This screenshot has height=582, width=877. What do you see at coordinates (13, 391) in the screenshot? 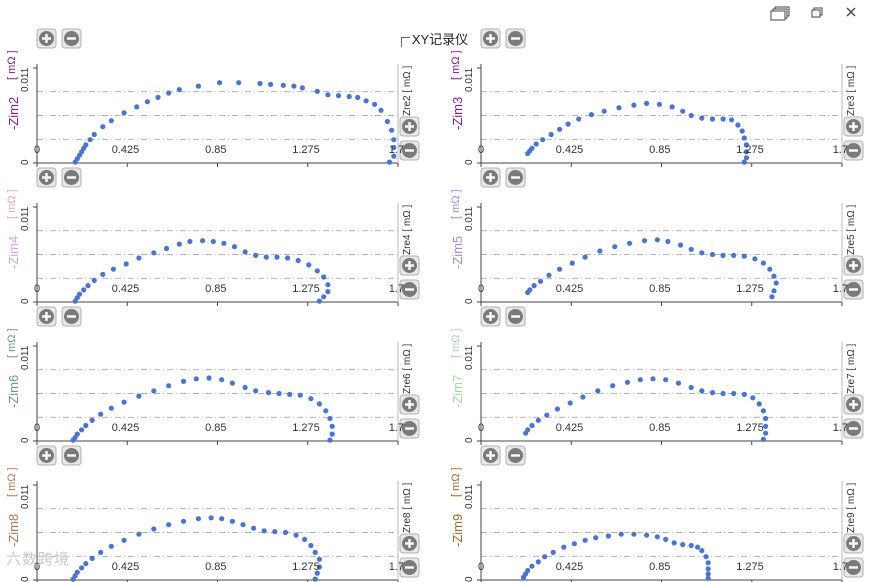
I see `y-axis-label: -Zim6` at bounding box center [13, 391].